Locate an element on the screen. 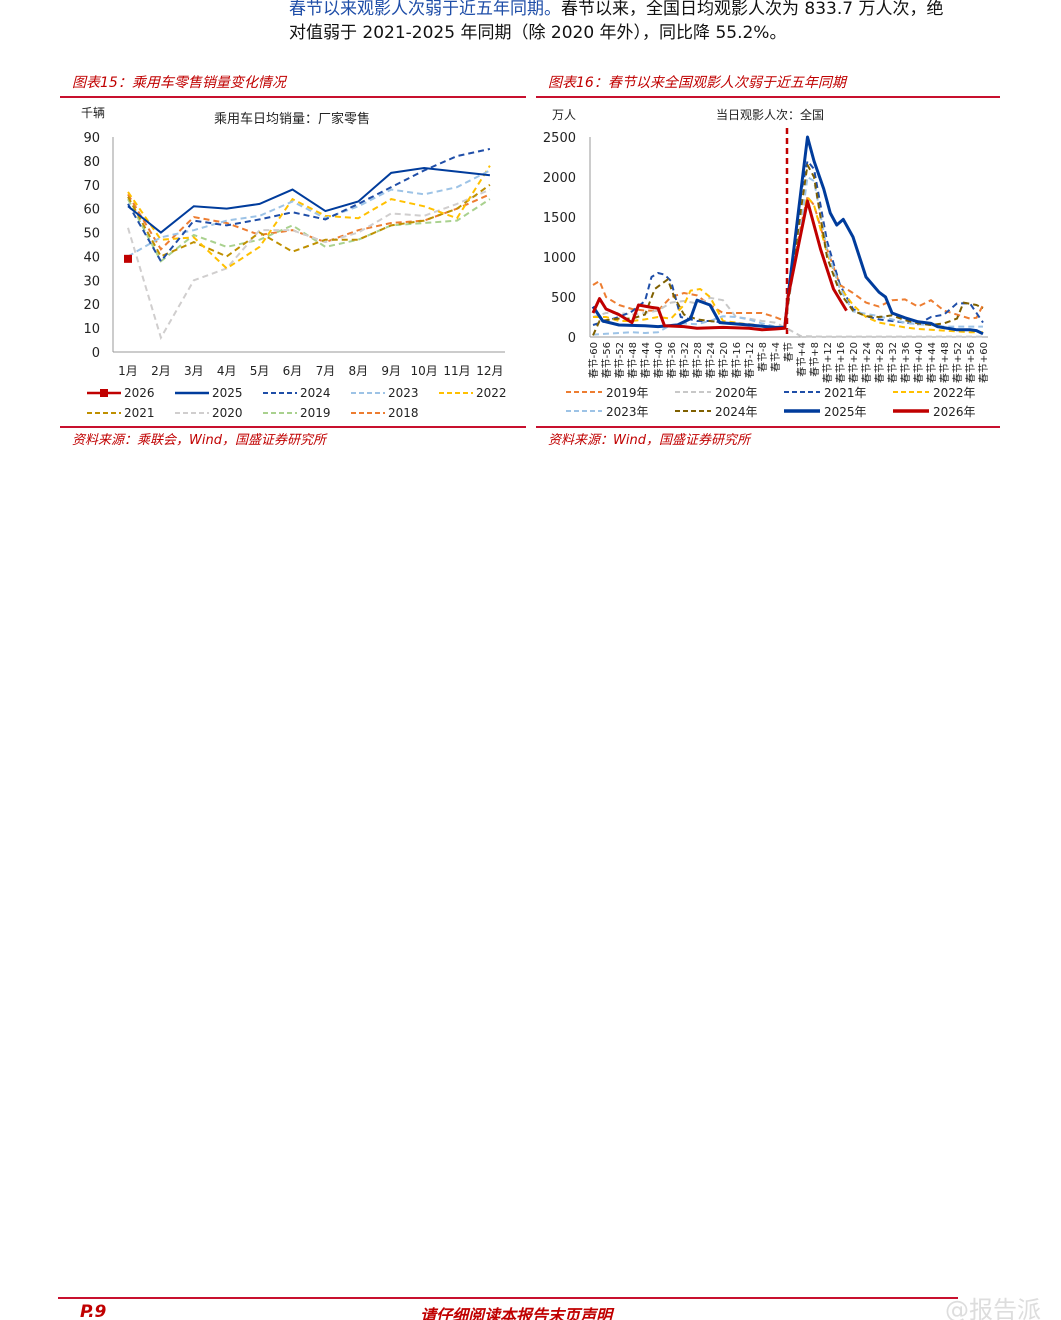 The width and height of the screenshot is (1061, 1320). series-line-2021 is located at coordinates (309, 220).